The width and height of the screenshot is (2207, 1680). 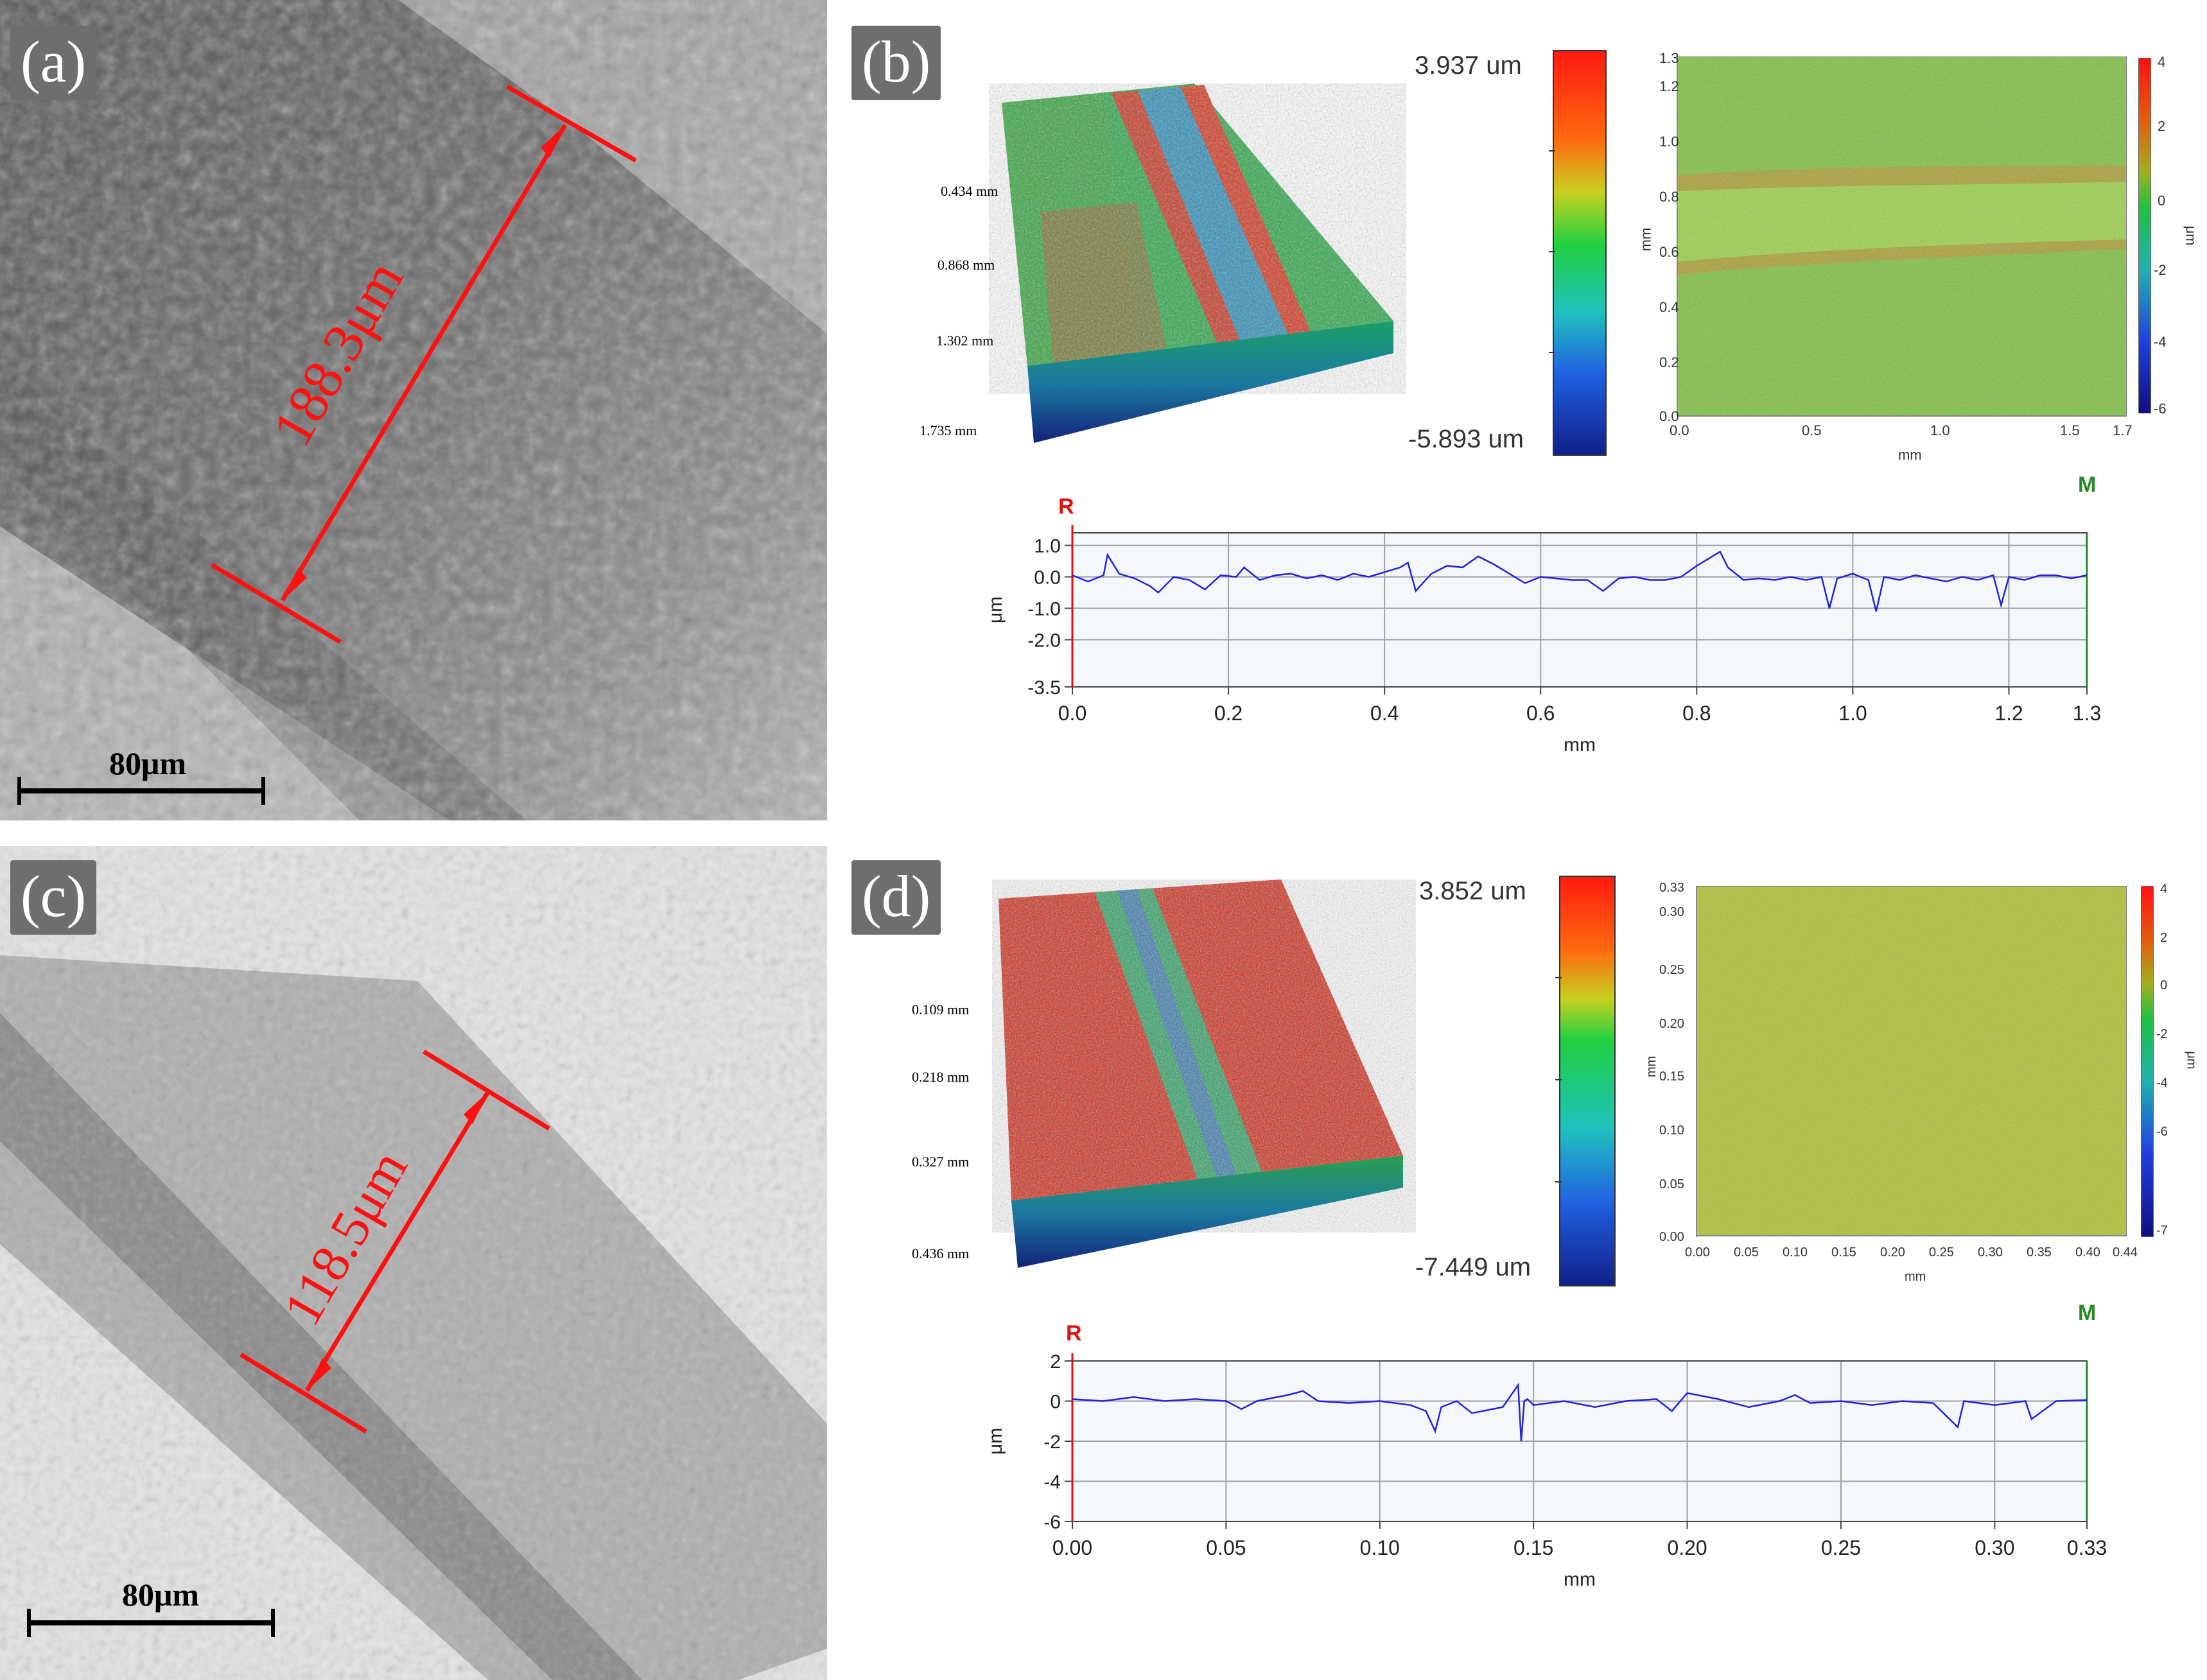 I want to click on height-map-d-xtick: 0.44, so click(x=2125, y=1252).